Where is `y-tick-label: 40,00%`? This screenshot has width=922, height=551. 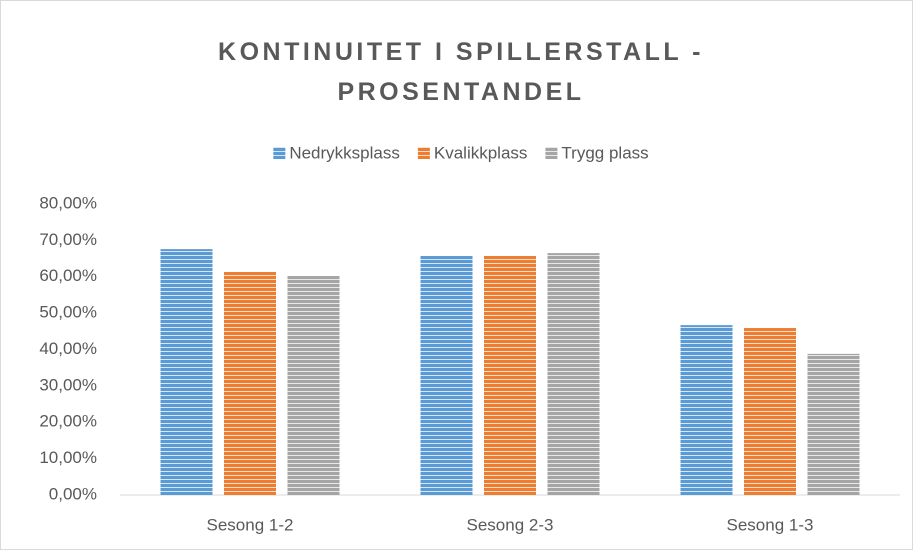
y-tick-label: 40,00% is located at coordinates (68, 348).